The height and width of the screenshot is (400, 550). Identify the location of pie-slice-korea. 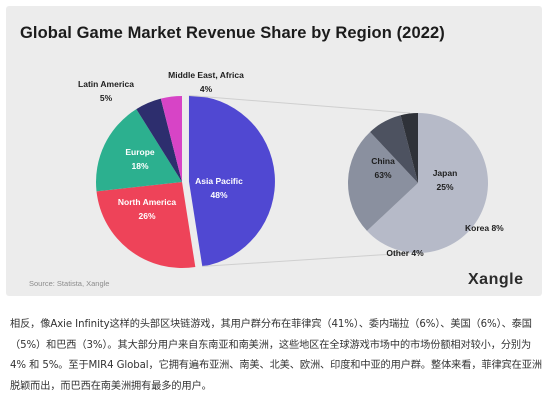
(394, 149).